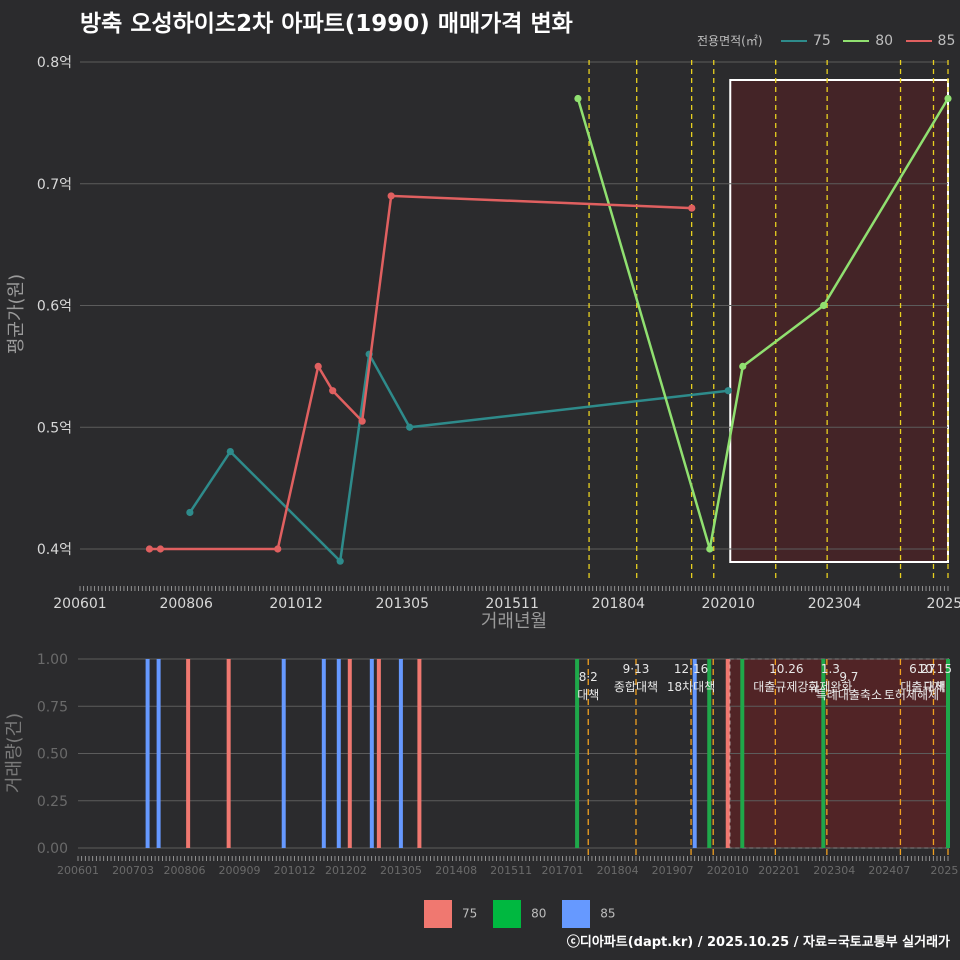 Image resolution: width=960 pixels, height=960 pixels. What do you see at coordinates (563, 870) in the screenshot?
I see `bar-x-tick-label: 201701` at bounding box center [563, 870].